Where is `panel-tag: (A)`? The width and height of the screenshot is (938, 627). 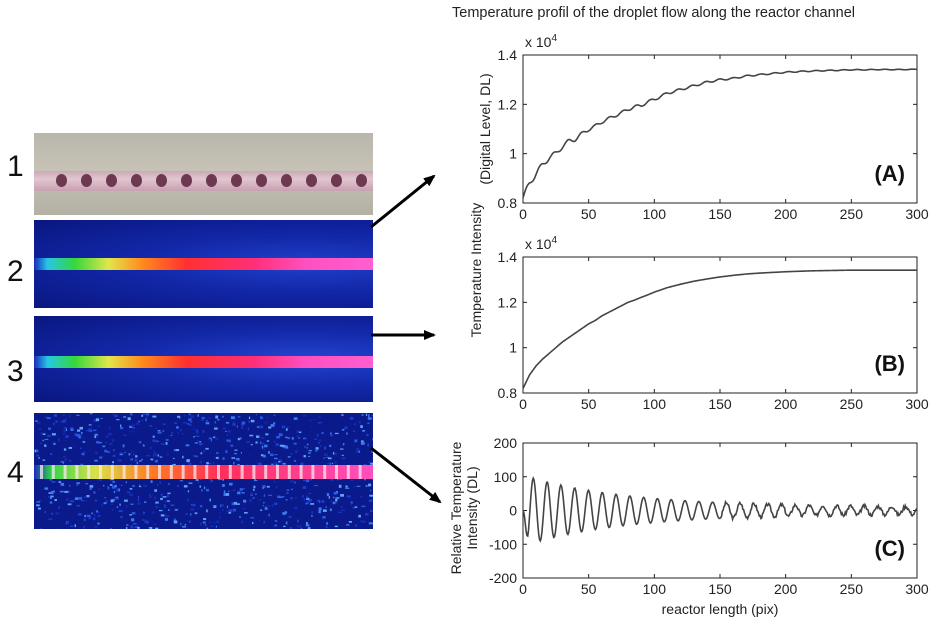
panel-tag: (A) is located at coordinates (889, 173).